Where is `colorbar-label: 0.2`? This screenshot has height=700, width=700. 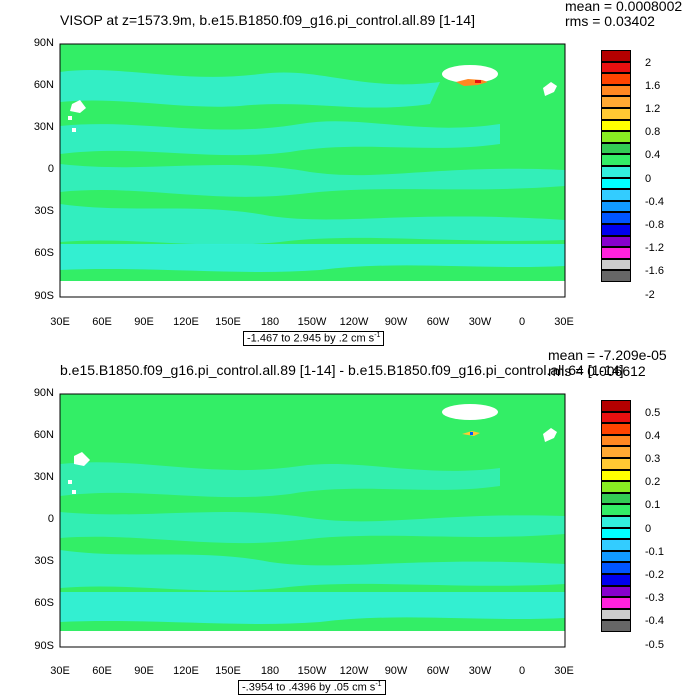
colorbar-label: 0.2 is located at coordinates (653, 482).